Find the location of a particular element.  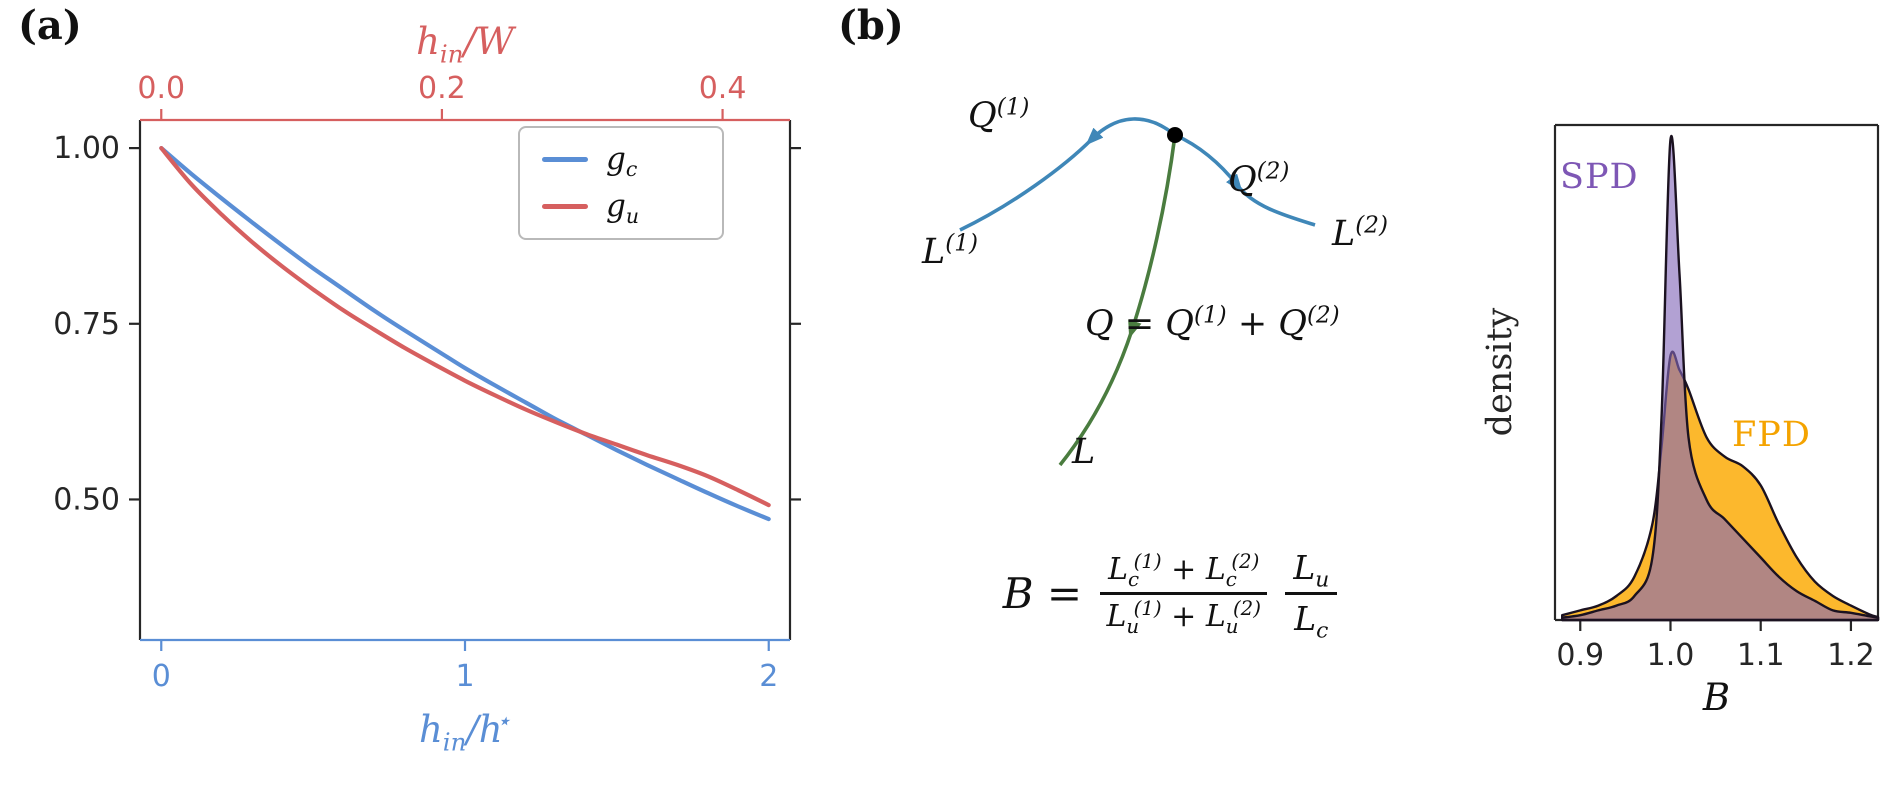

branch-2-channel is located at coordinates (1245, 180).